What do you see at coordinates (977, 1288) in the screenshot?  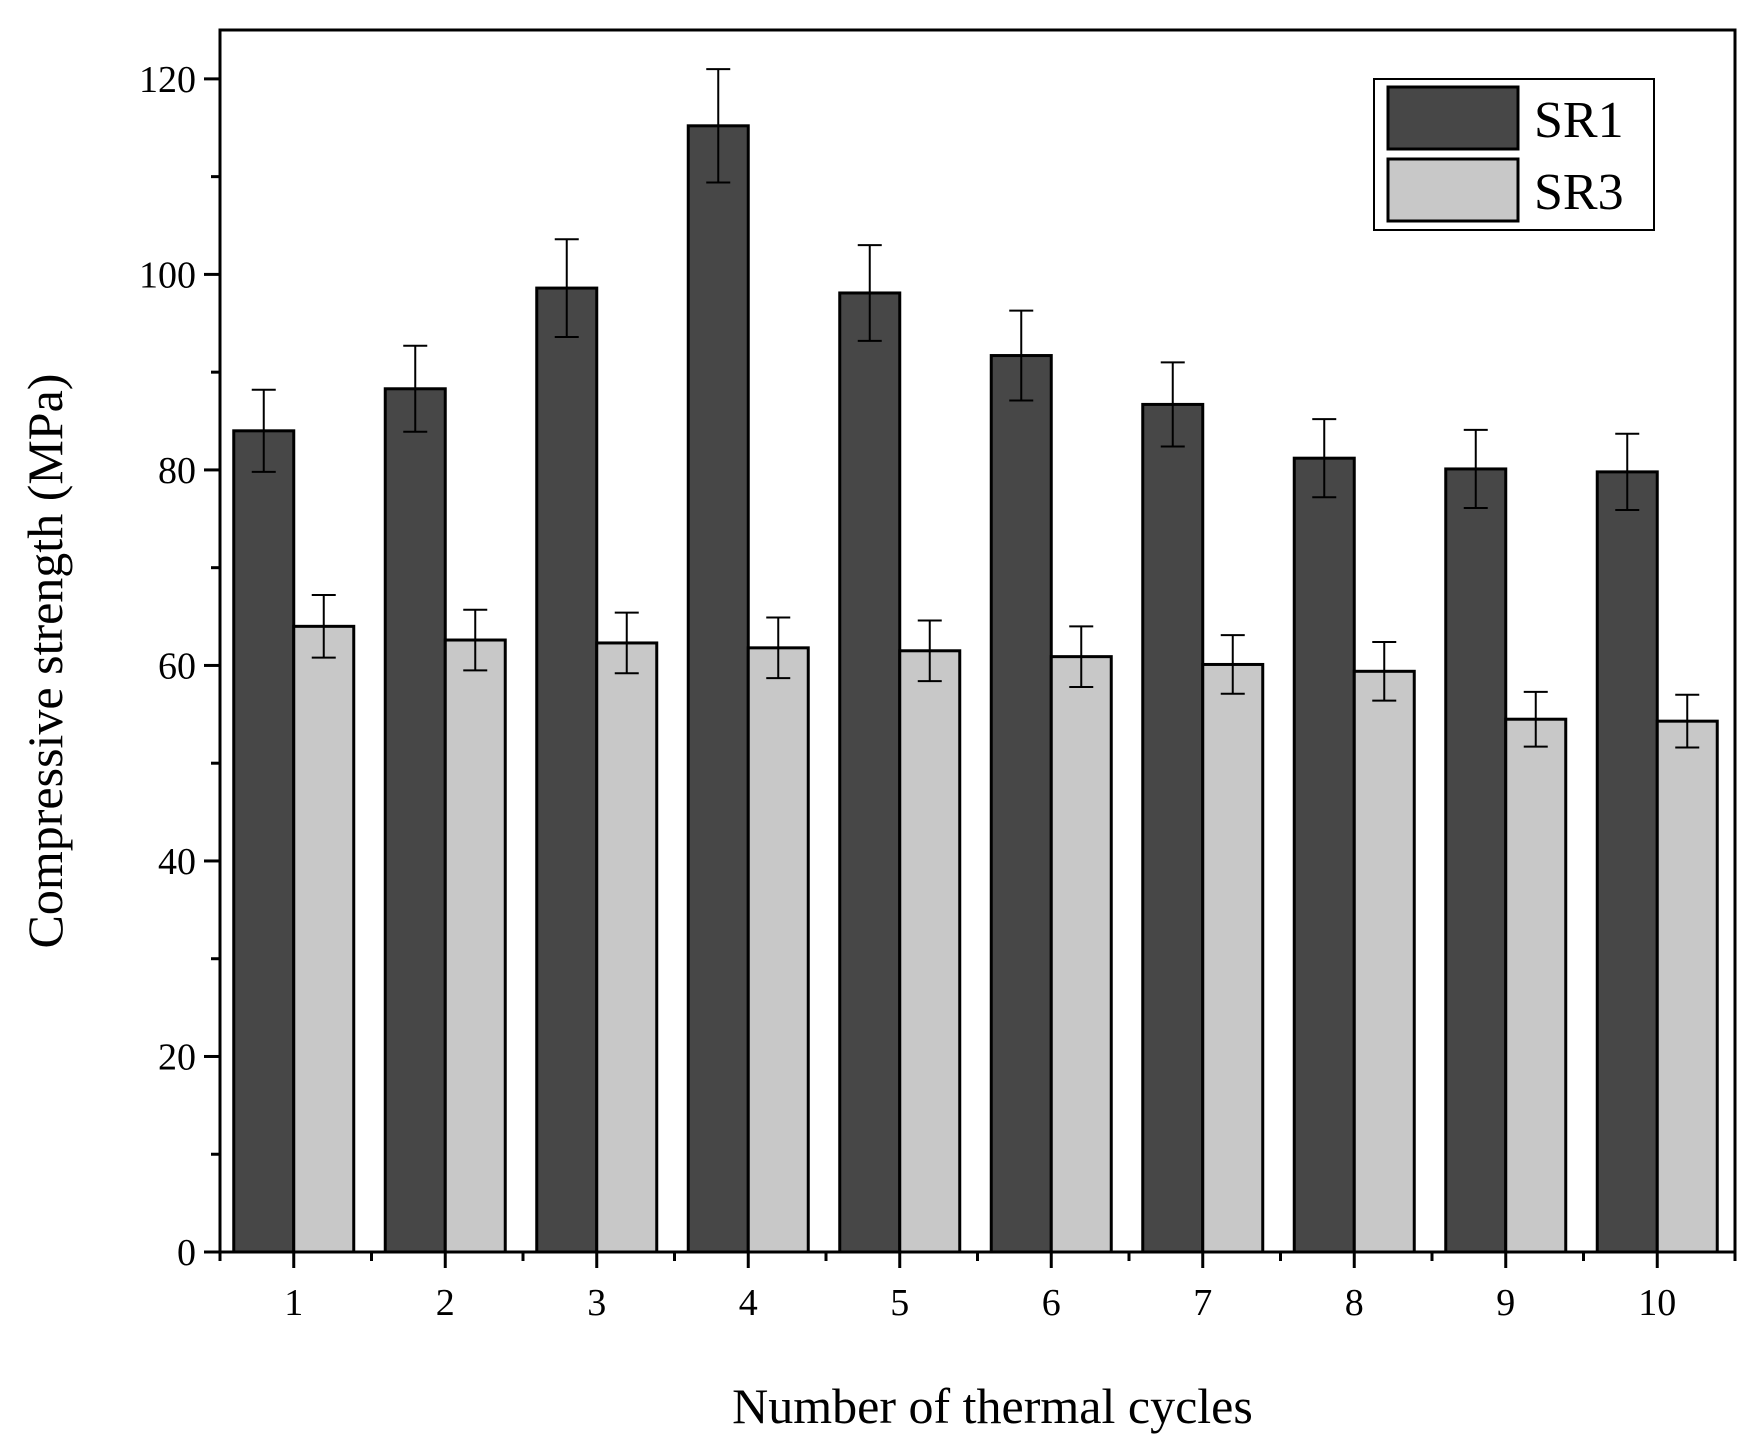 I see `x-axis: 1 2 3 4 5 6 7 8 9 10` at bounding box center [977, 1288].